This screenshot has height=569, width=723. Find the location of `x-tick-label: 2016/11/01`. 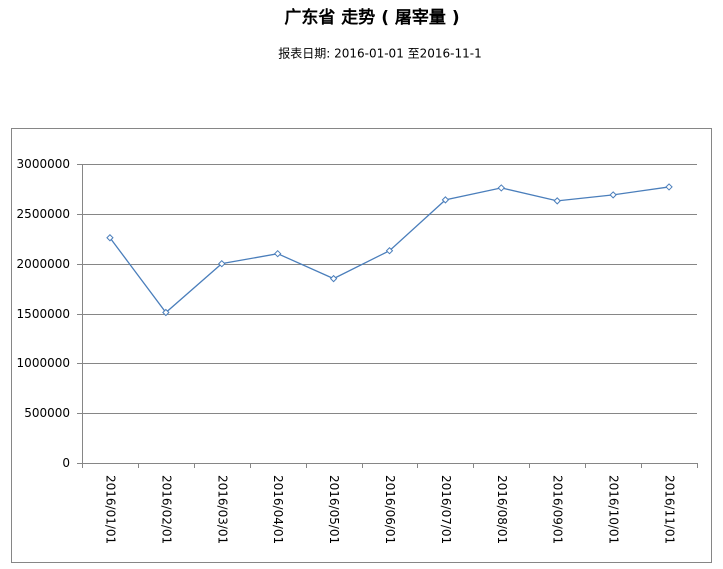

x-tick-label: 2016/11/01 is located at coordinates (670, 509).